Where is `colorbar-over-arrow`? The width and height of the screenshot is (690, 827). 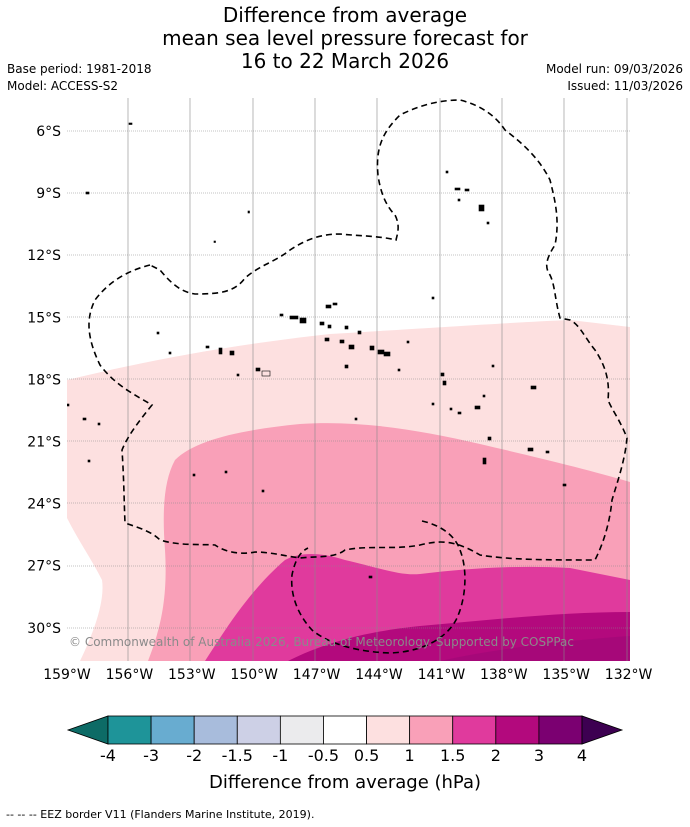
colorbar-over-arrow is located at coordinates (602, 730).